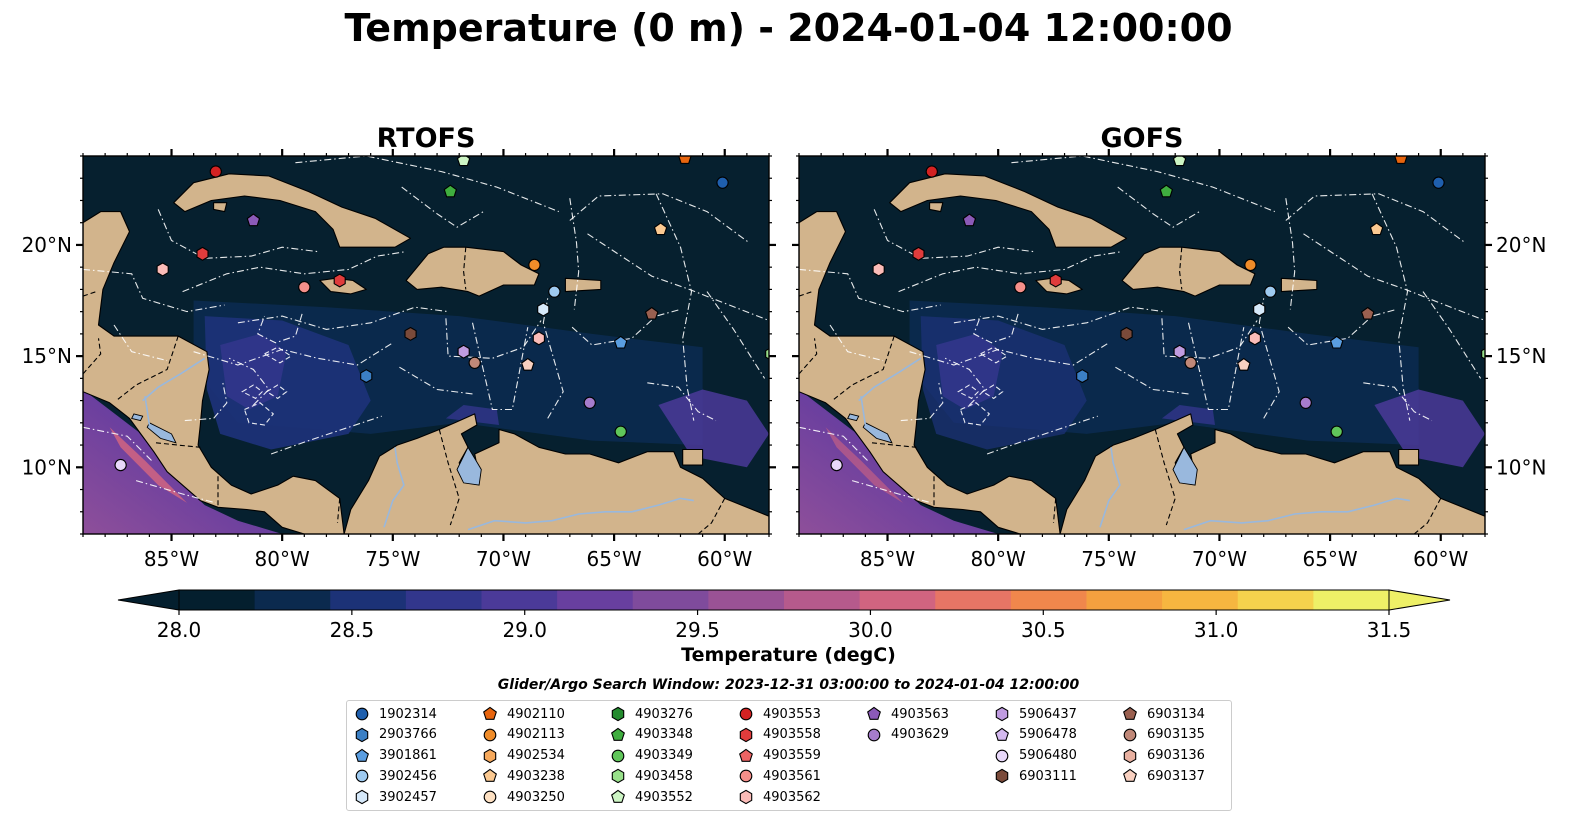  I want to click on colorbar-tick-label: 28.0, so click(179, 630).